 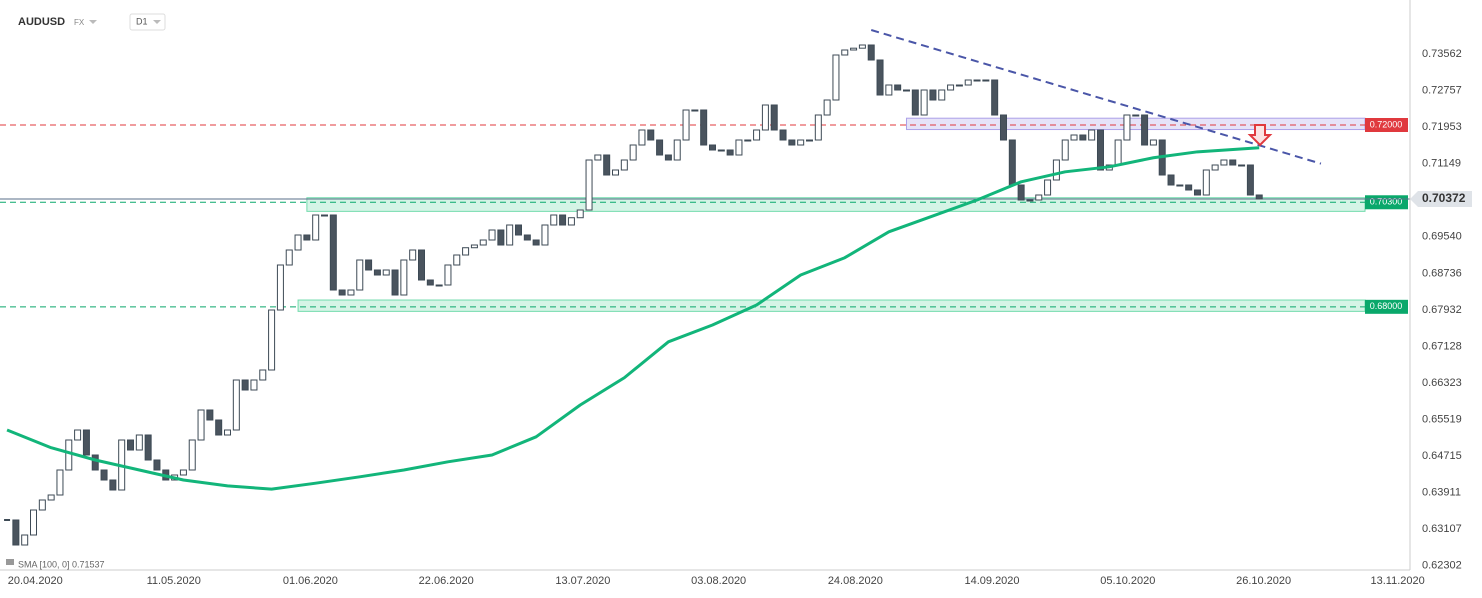 I want to click on x-tick-label: 11.05.2020, so click(x=174, y=581).